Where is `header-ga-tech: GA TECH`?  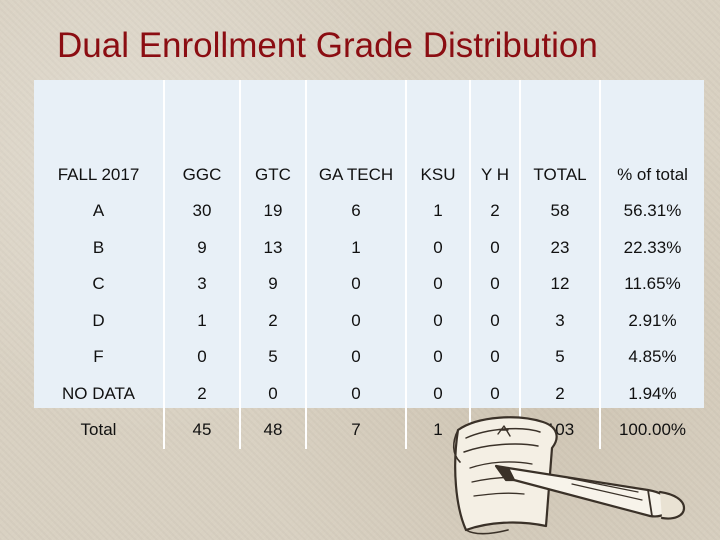 header-ga-tech: GA TECH is located at coordinates (356, 136).